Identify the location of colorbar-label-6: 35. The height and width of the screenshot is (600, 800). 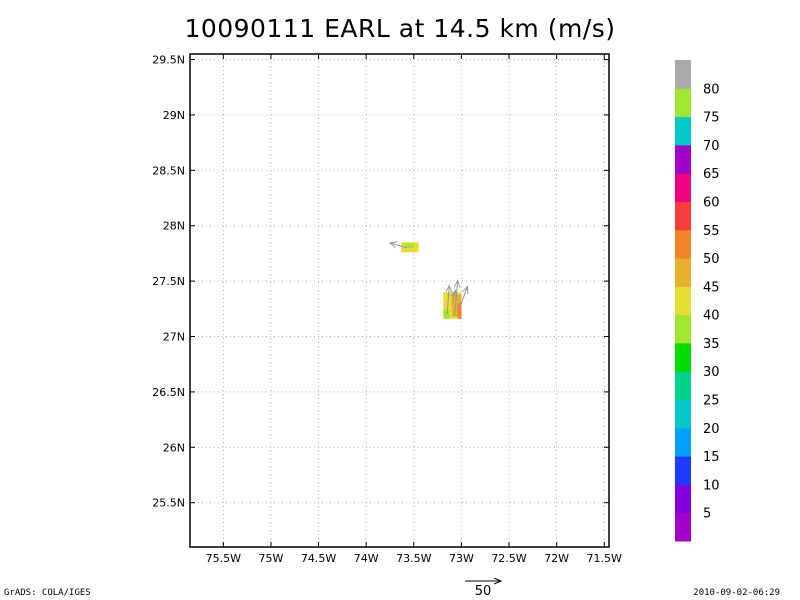
(711, 344).